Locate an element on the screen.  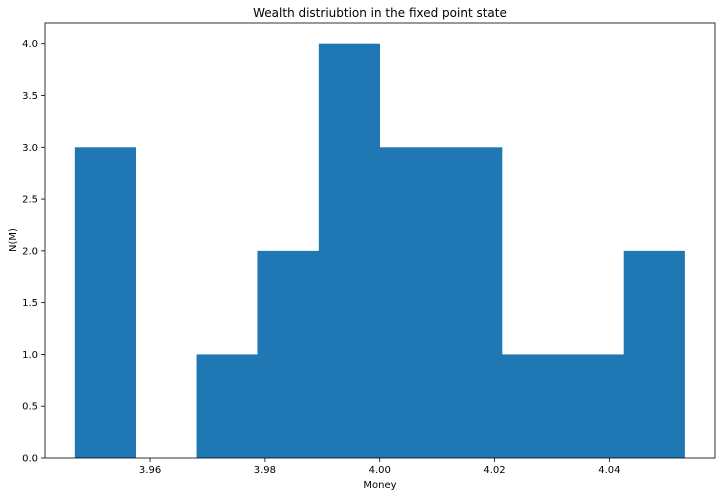
y-tick-label-1: 0.0 is located at coordinates (30, 459).